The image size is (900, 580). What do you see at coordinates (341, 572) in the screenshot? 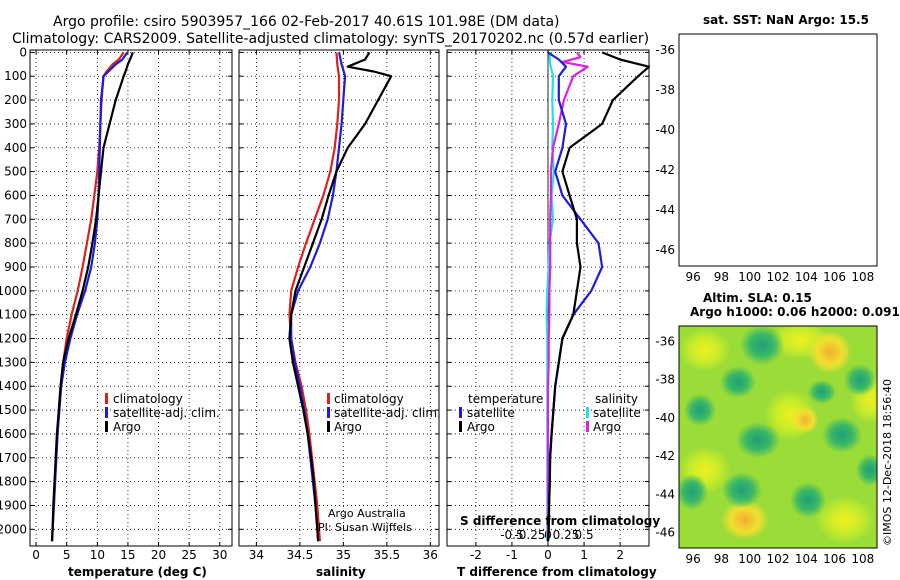
I see `salinity-xlabel: salinity` at bounding box center [341, 572].